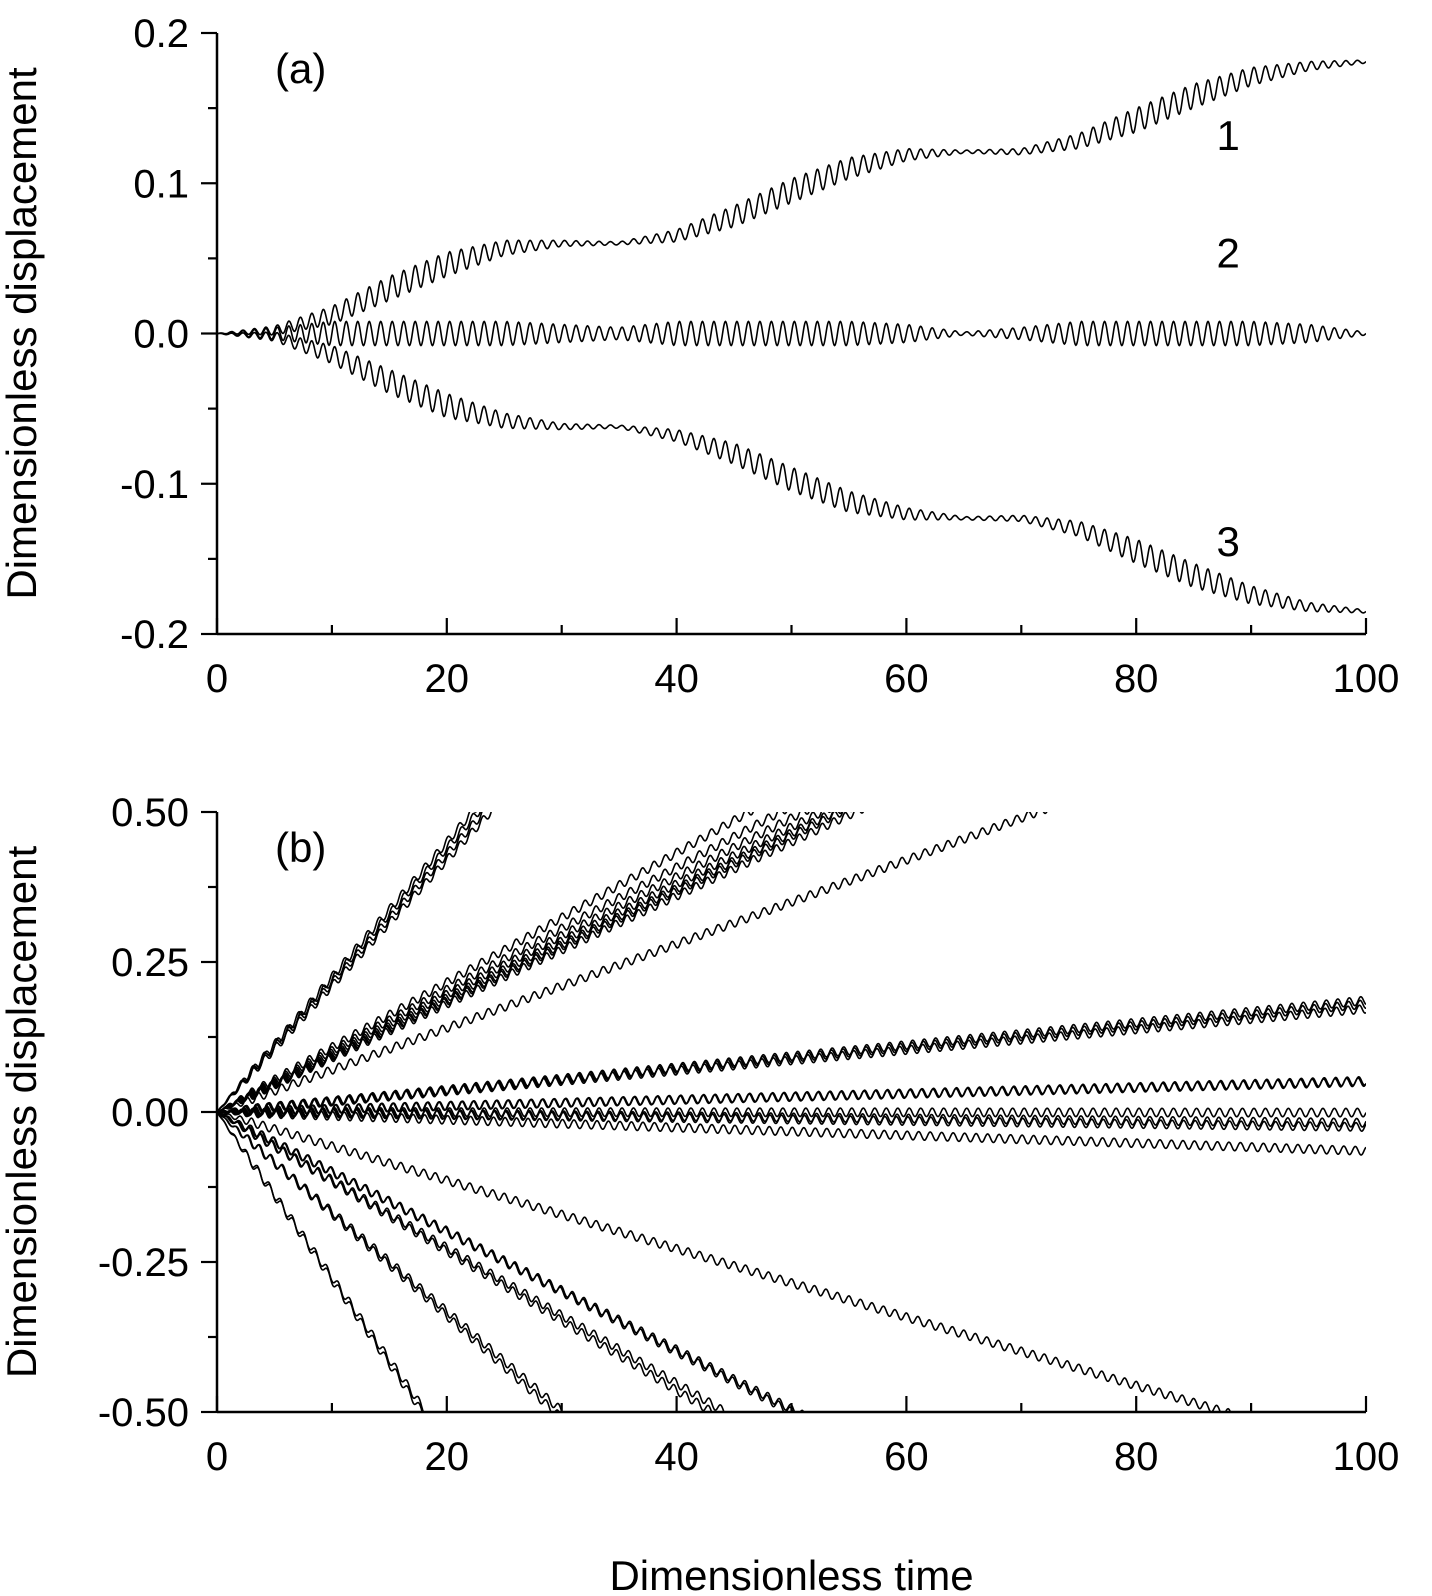 The height and width of the screenshot is (1596, 1432). Describe the element at coordinates (1227, 252) in the screenshot. I see `curve-label-2: 2` at that location.